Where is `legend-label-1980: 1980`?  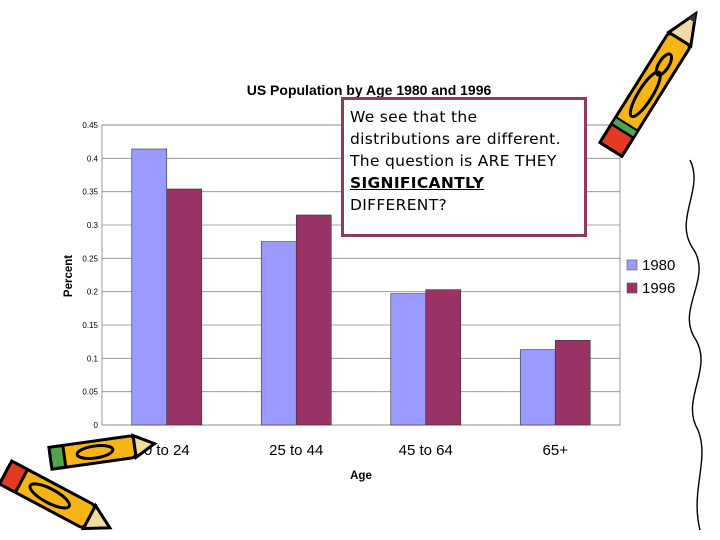 legend-label-1980: 1980 is located at coordinates (658, 265).